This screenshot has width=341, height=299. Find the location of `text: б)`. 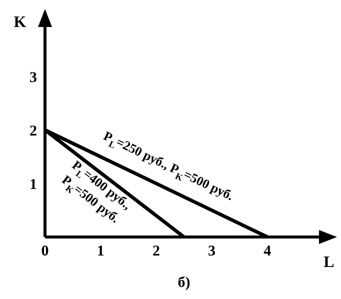

text: б) is located at coordinates (184, 283).